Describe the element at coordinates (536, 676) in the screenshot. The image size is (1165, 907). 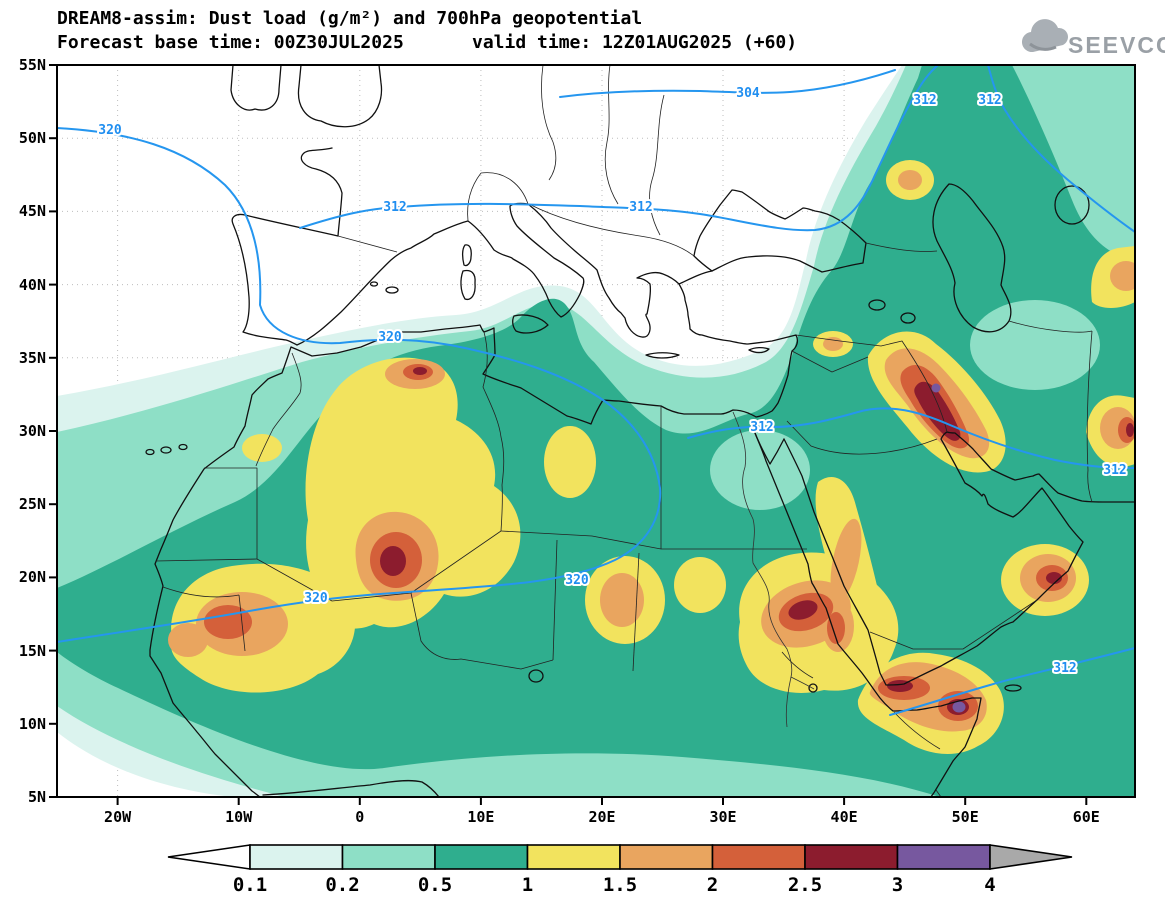
I see `lake-chad` at that location.